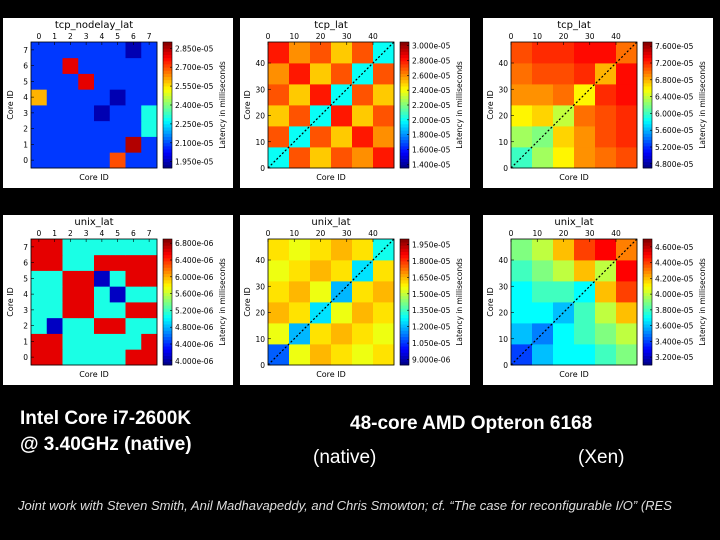 The width and height of the screenshot is (720, 540). What do you see at coordinates (674, 247) in the screenshot?
I see `colorbar-tick-label: 4.600e-05` at bounding box center [674, 247].